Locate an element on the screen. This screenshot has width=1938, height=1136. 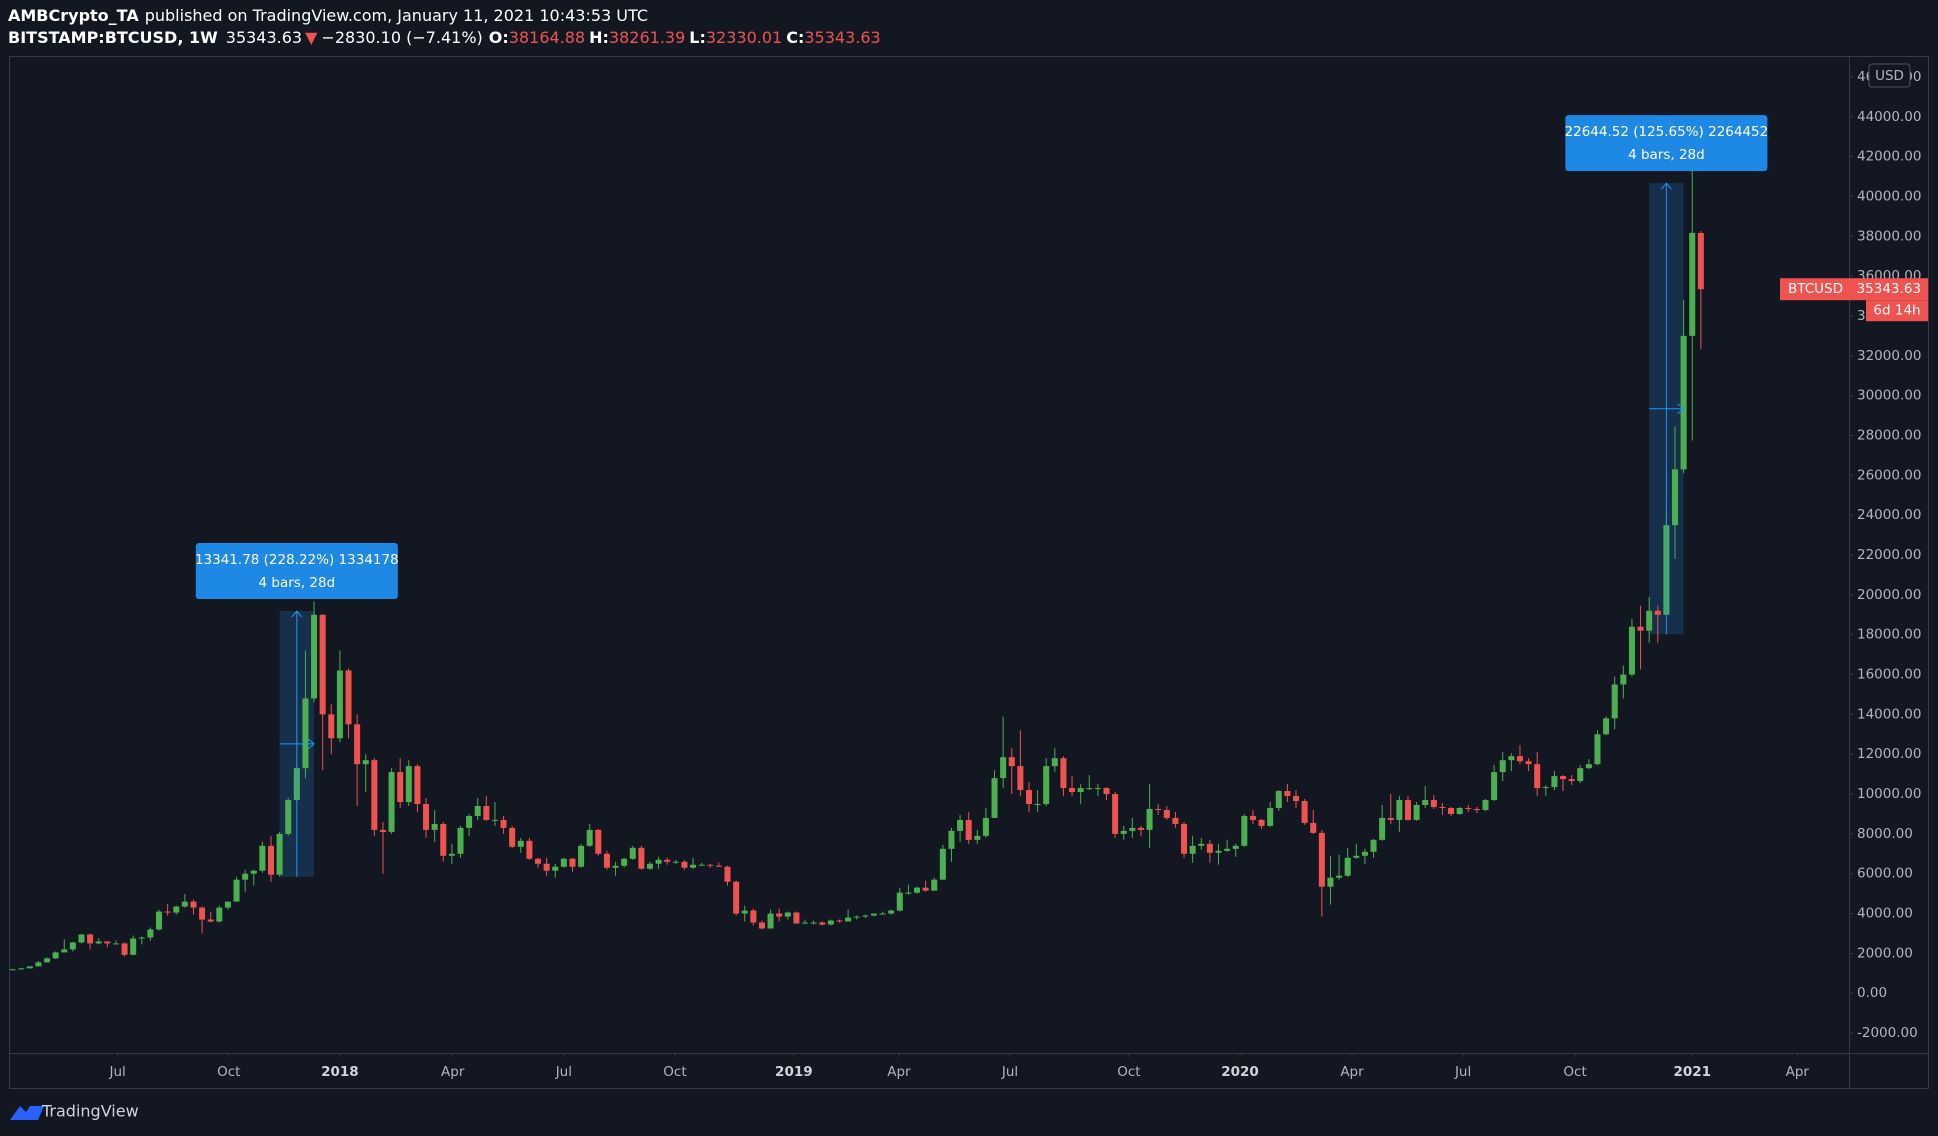
y-tick-label: 30000.00 is located at coordinates (1889, 396).